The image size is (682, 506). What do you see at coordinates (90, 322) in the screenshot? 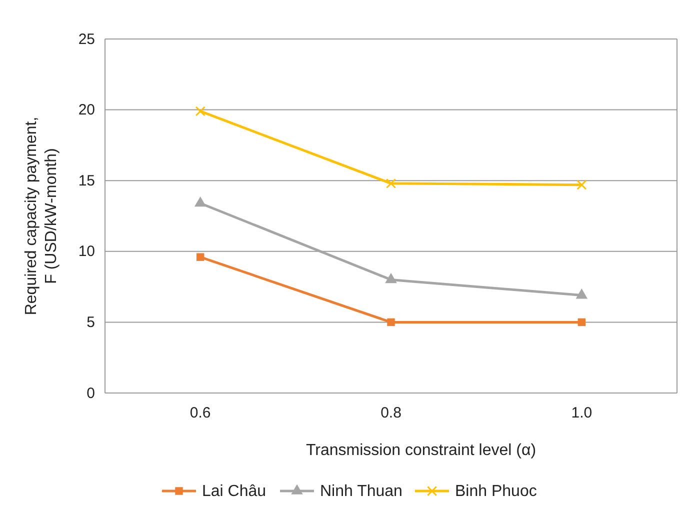
I see `y-tick-label: 5` at bounding box center [90, 322].